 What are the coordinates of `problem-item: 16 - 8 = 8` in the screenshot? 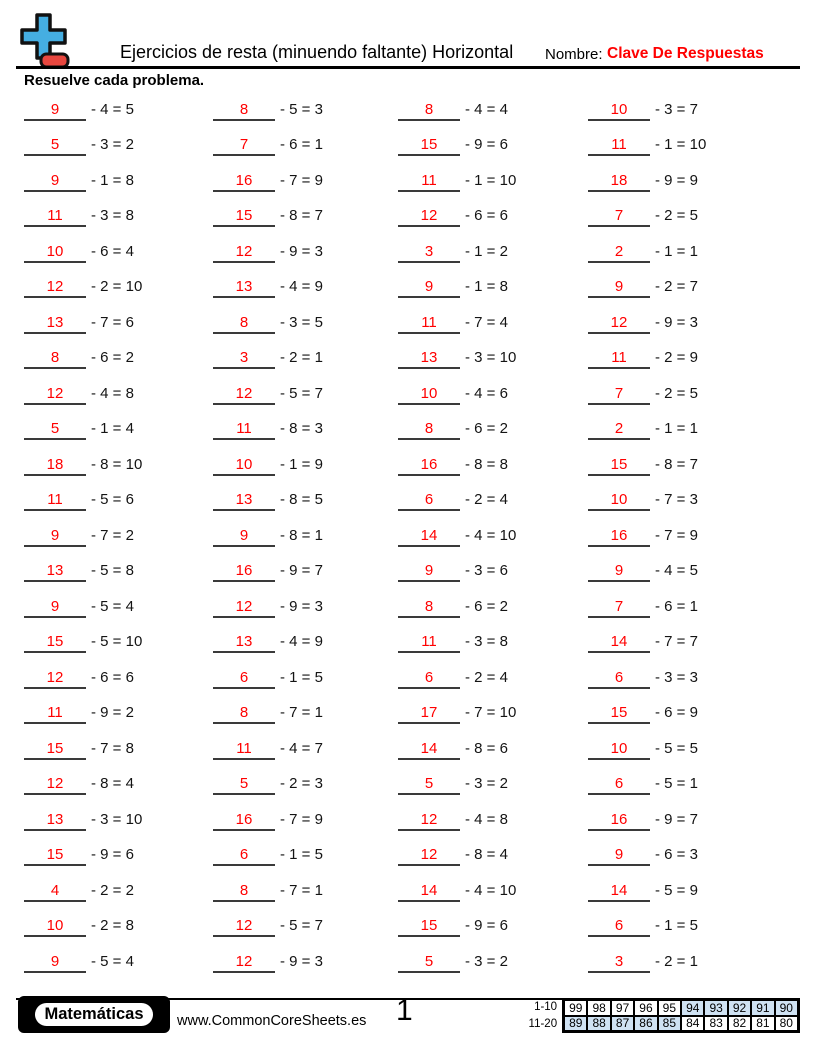 It's located at (490, 458).